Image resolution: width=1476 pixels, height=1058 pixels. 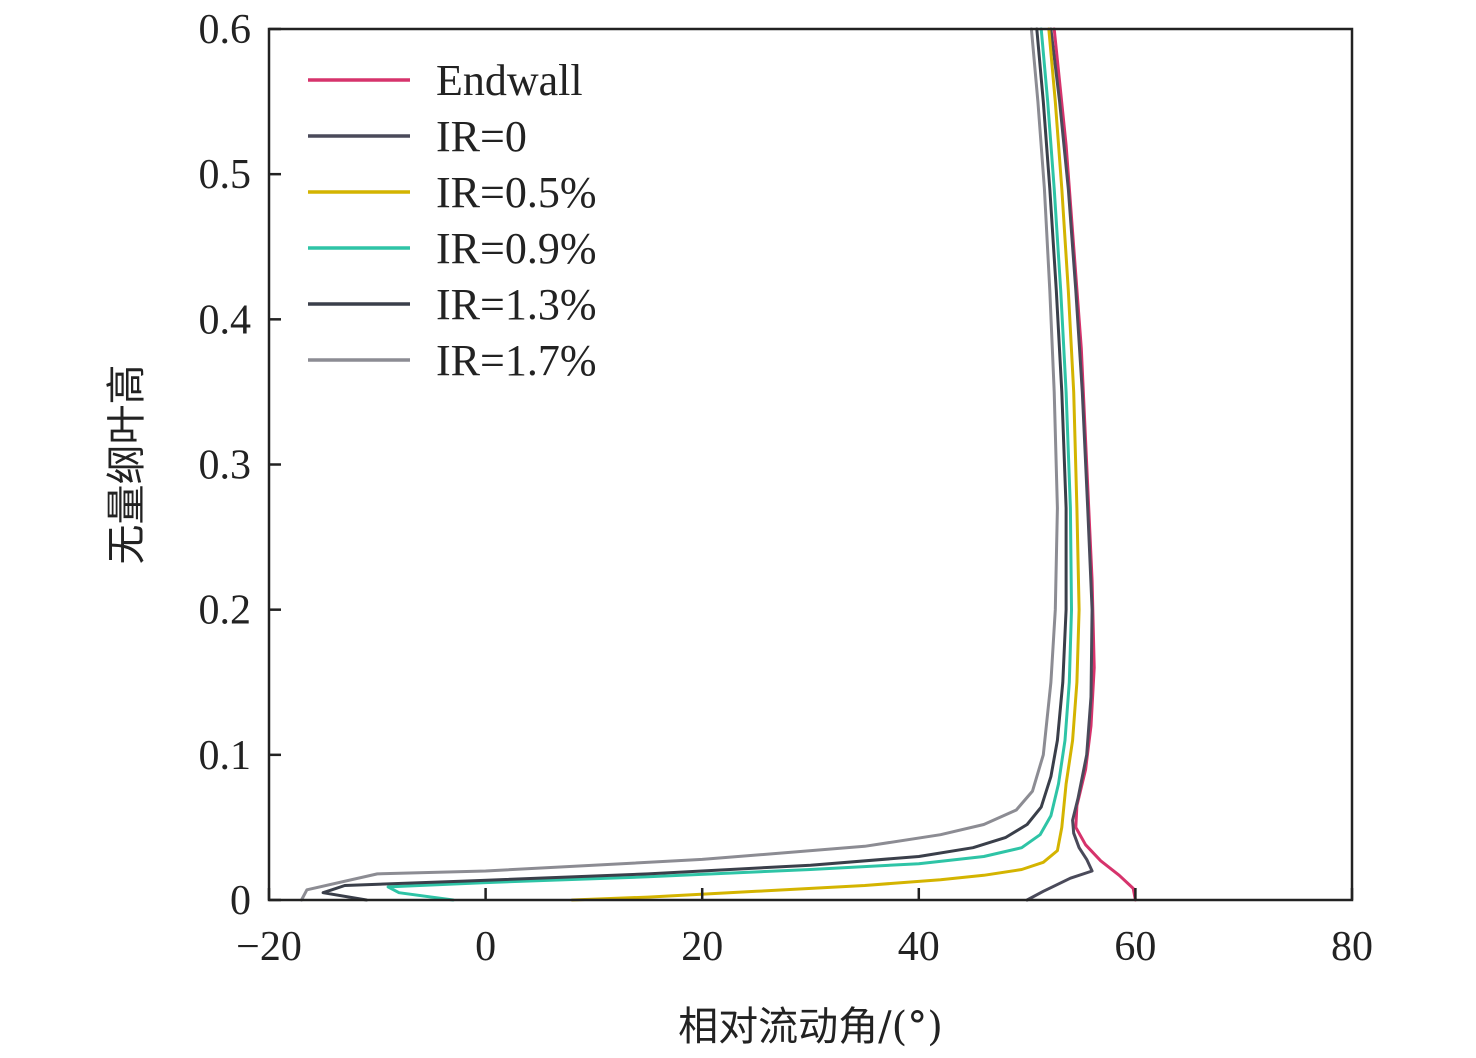 I want to click on x-tick-label: −20, so click(x=269, y=947).